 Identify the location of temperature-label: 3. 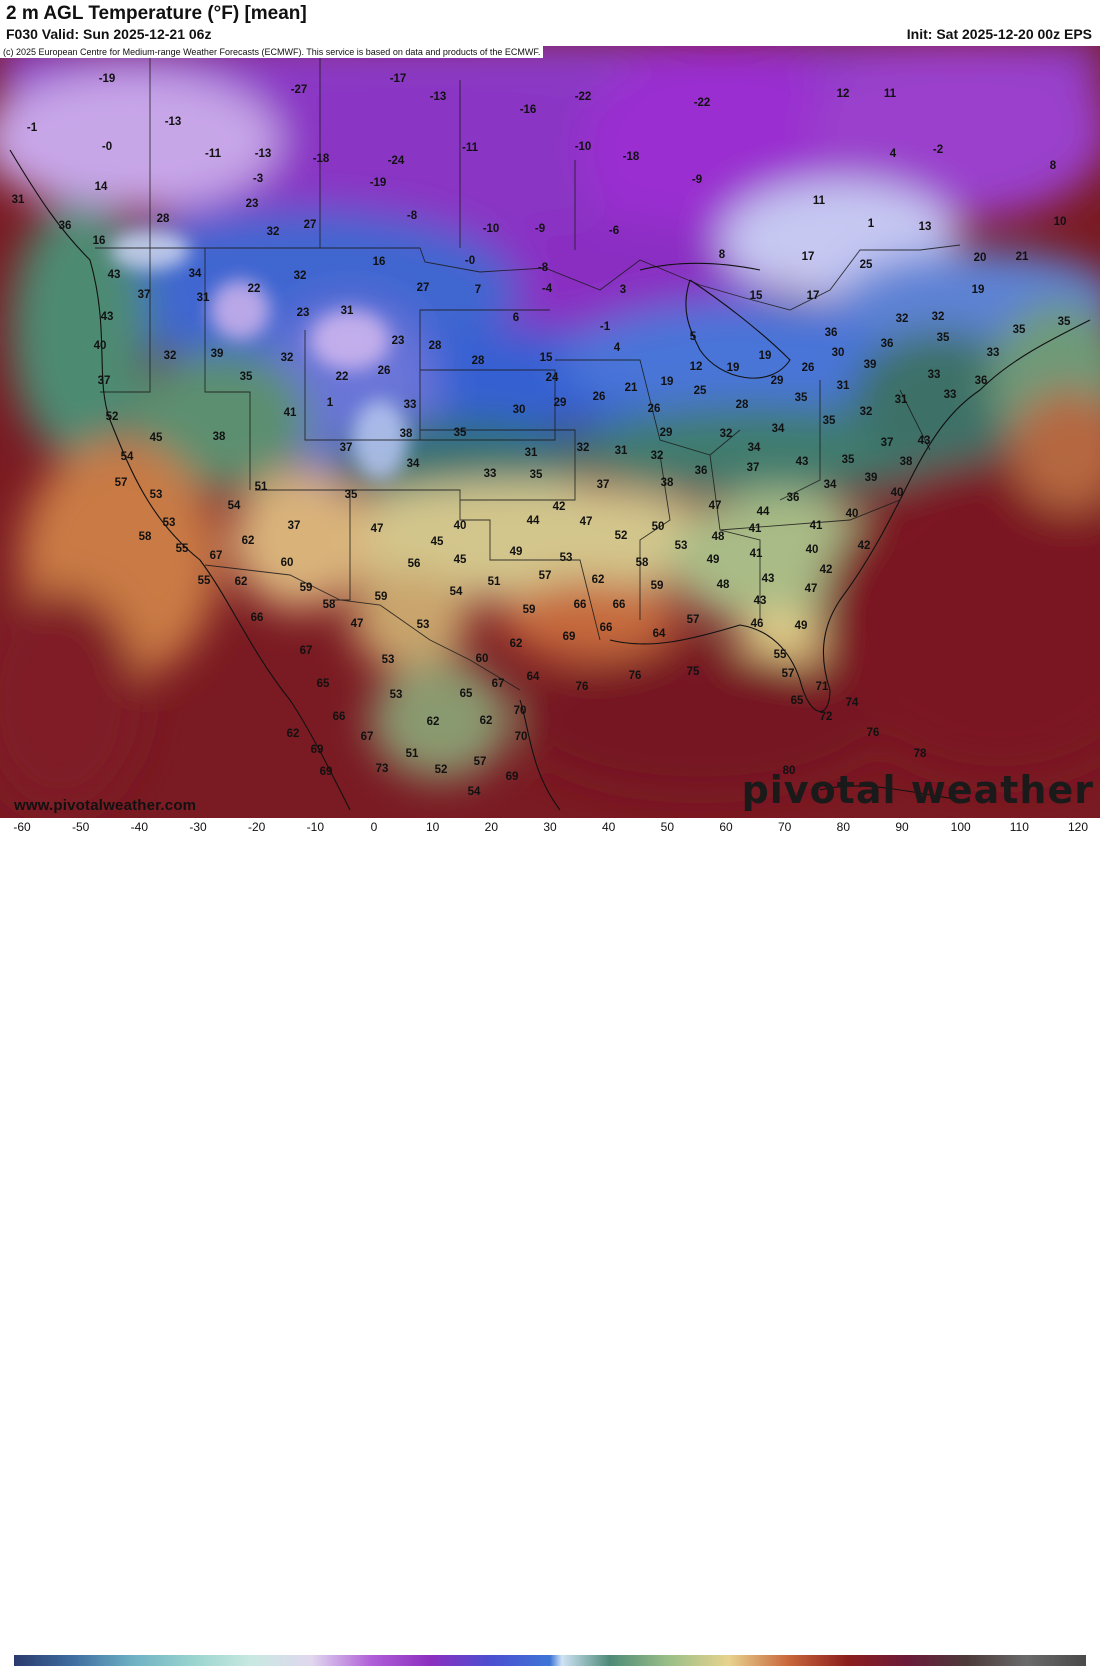
(623, 290).